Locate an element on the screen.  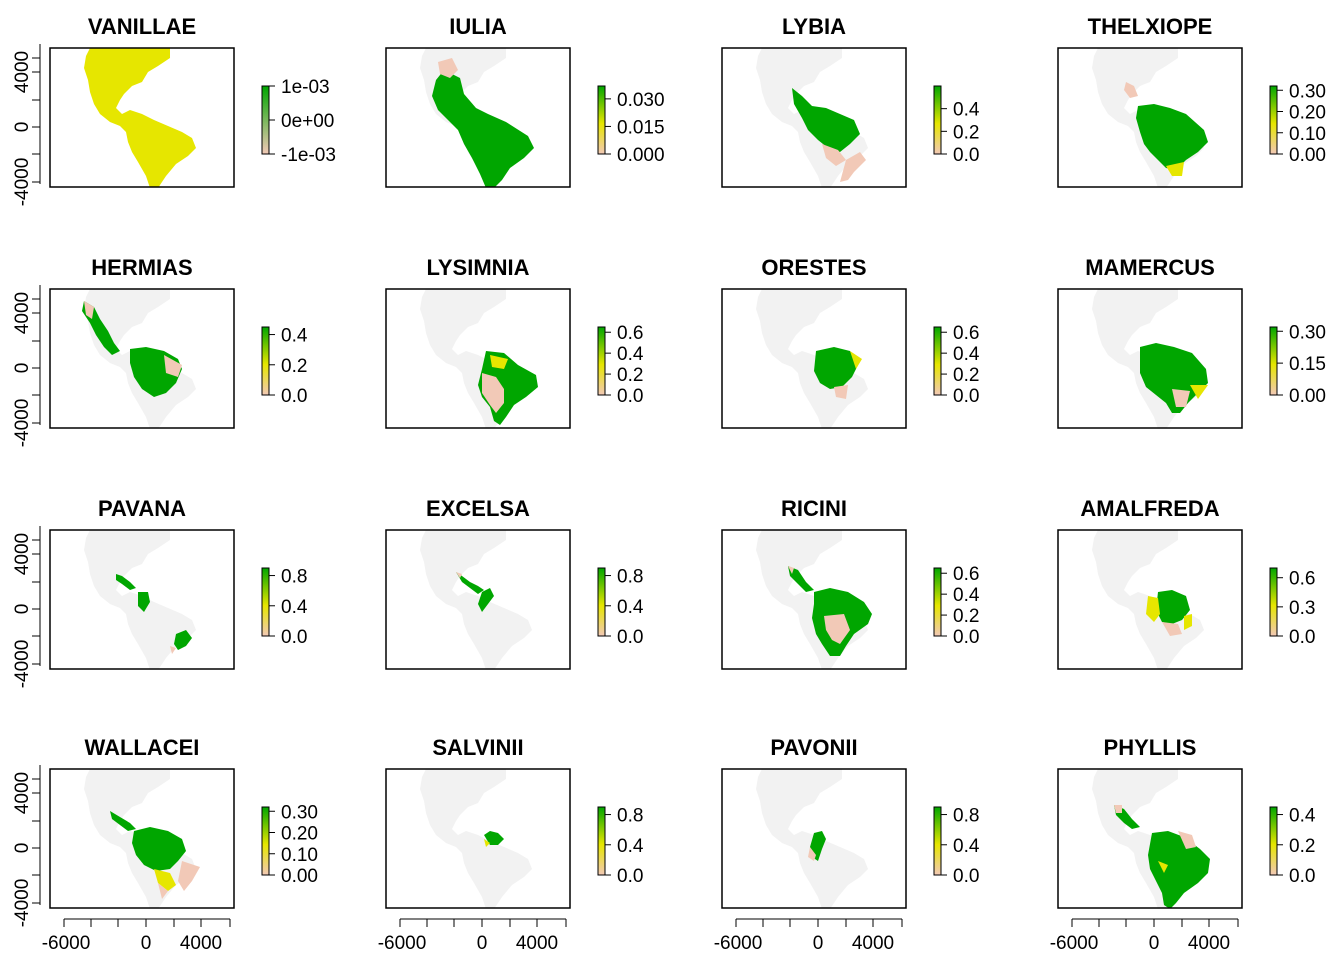
panel-title: PAVANA is located at coordinates (142, 508).